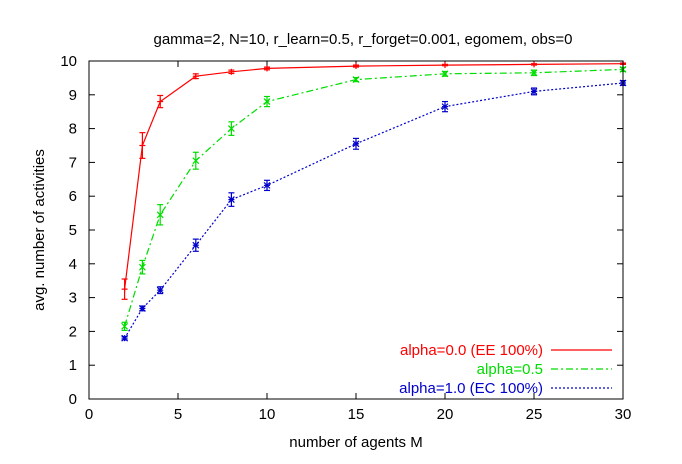  I want to click on x-tick-label: 5, so click(178, 414).